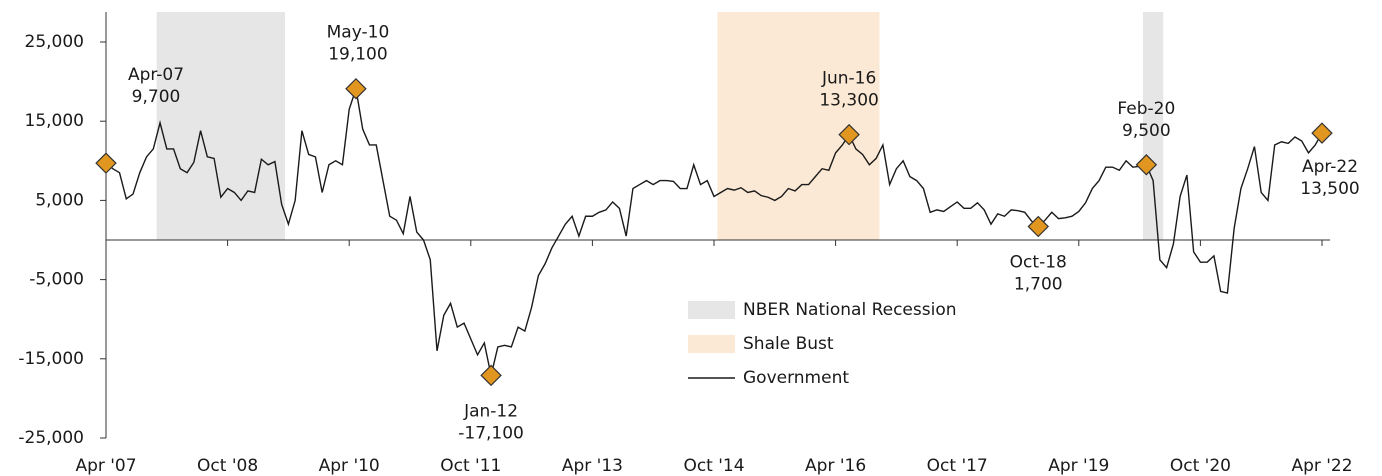  What do you see at coordinates (156, 97) in the screenshot?
I see `annotation-value: 9,700` at bounding box center [156, 97].